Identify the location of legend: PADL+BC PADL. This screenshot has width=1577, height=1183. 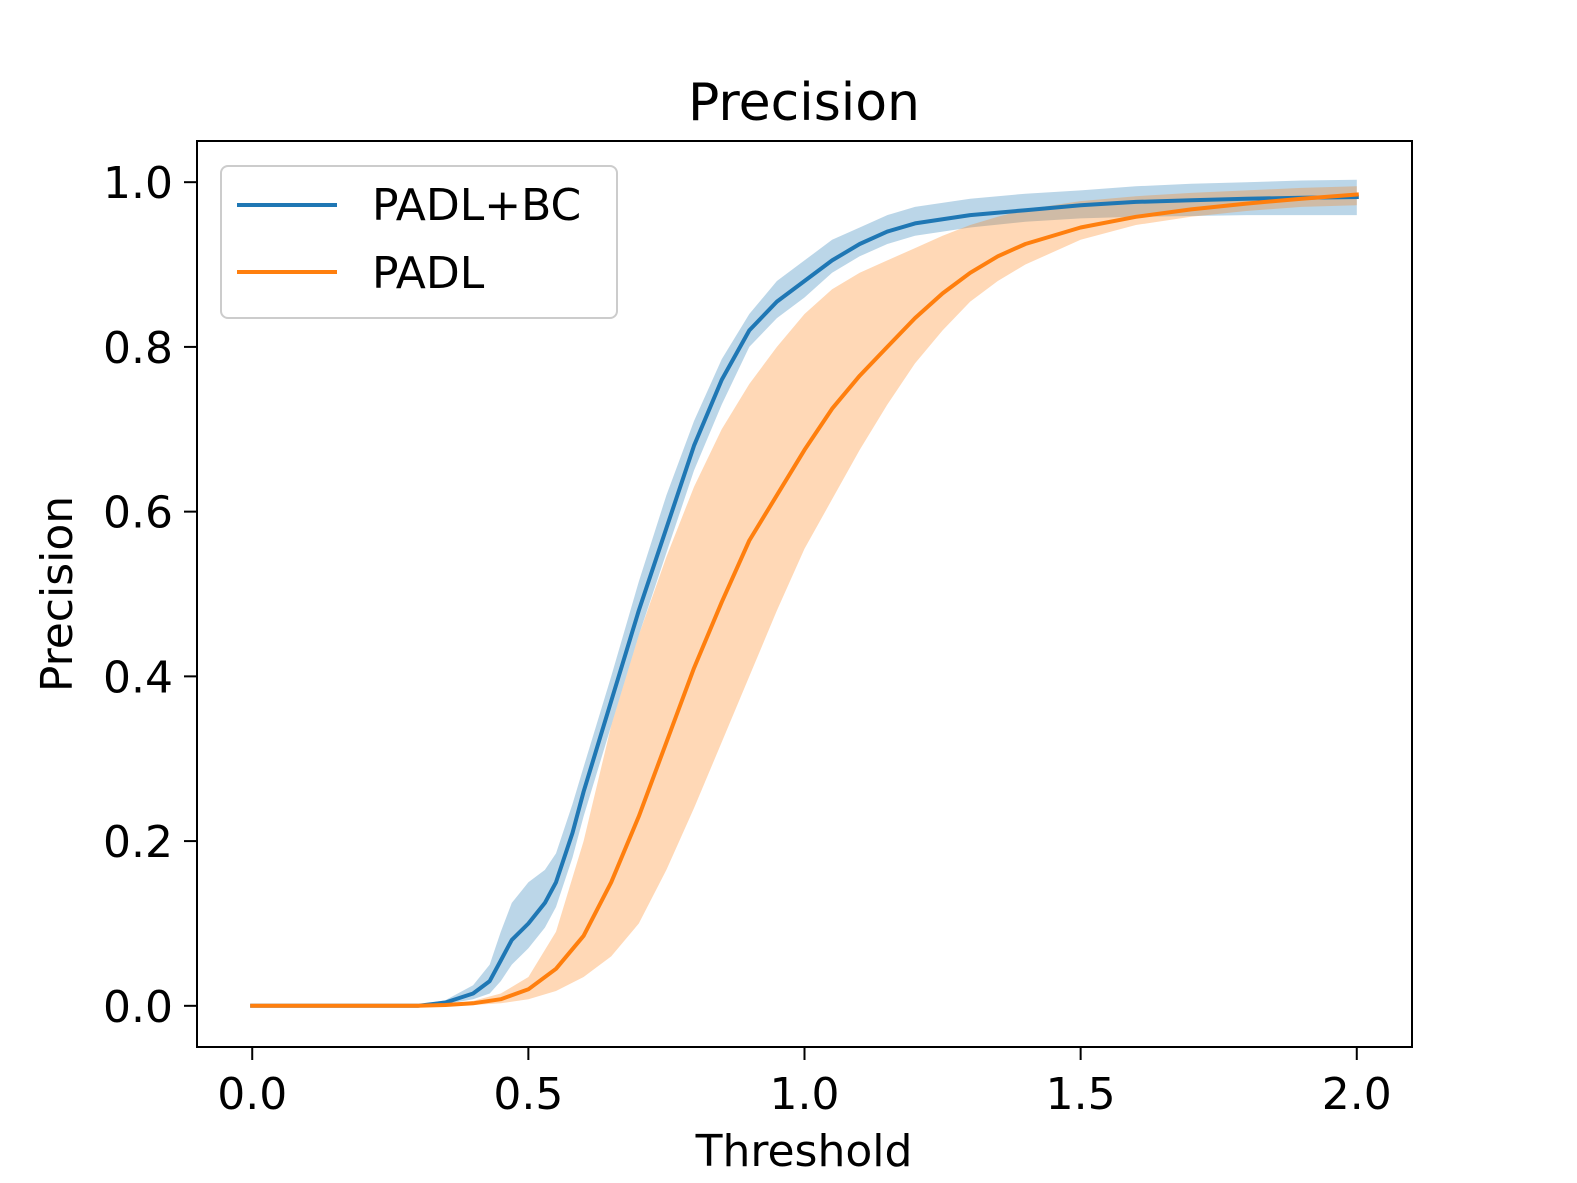
(419, 242).